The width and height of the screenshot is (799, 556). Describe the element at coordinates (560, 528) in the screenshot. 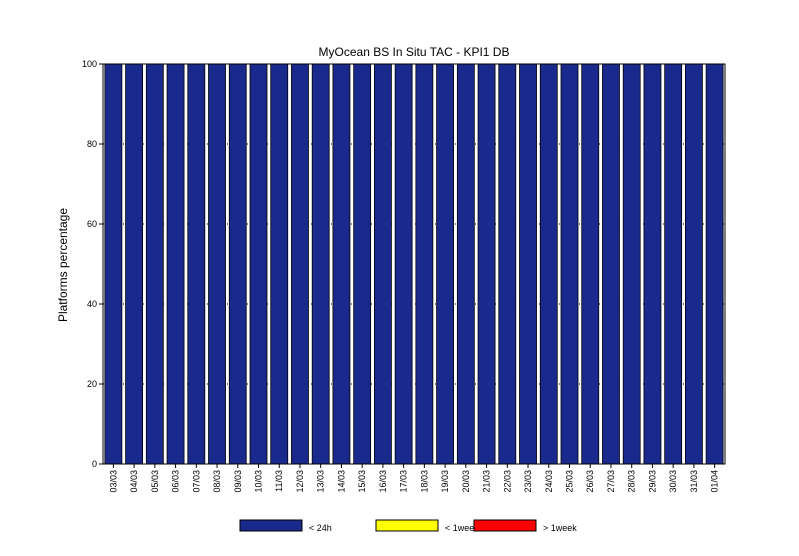

I see `legend-label: > 1week` at that location.